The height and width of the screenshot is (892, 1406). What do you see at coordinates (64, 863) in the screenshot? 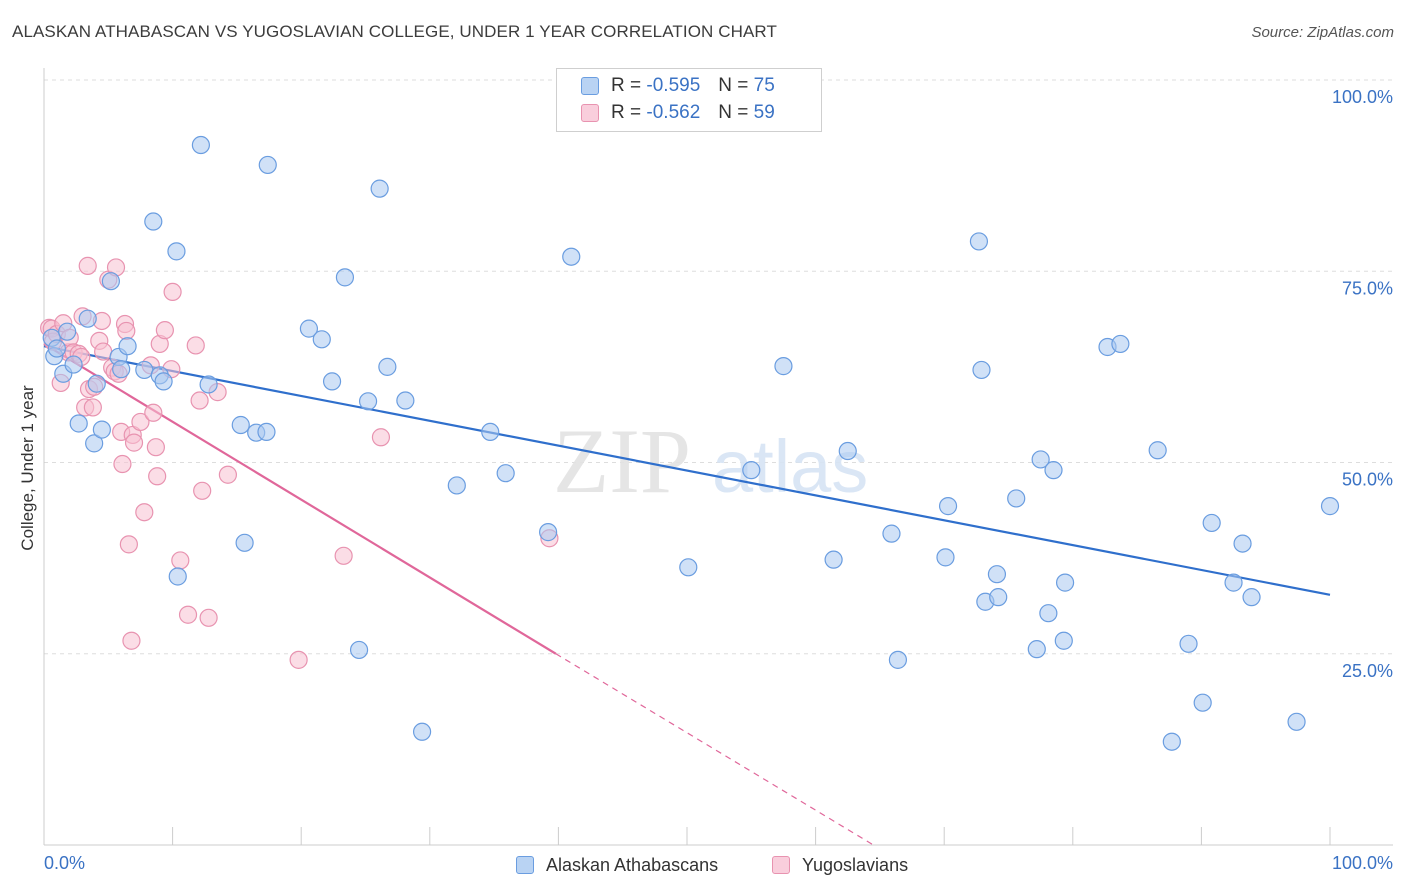
I see `x-tick-label: 0.0%` at bounding box center [64, 863].